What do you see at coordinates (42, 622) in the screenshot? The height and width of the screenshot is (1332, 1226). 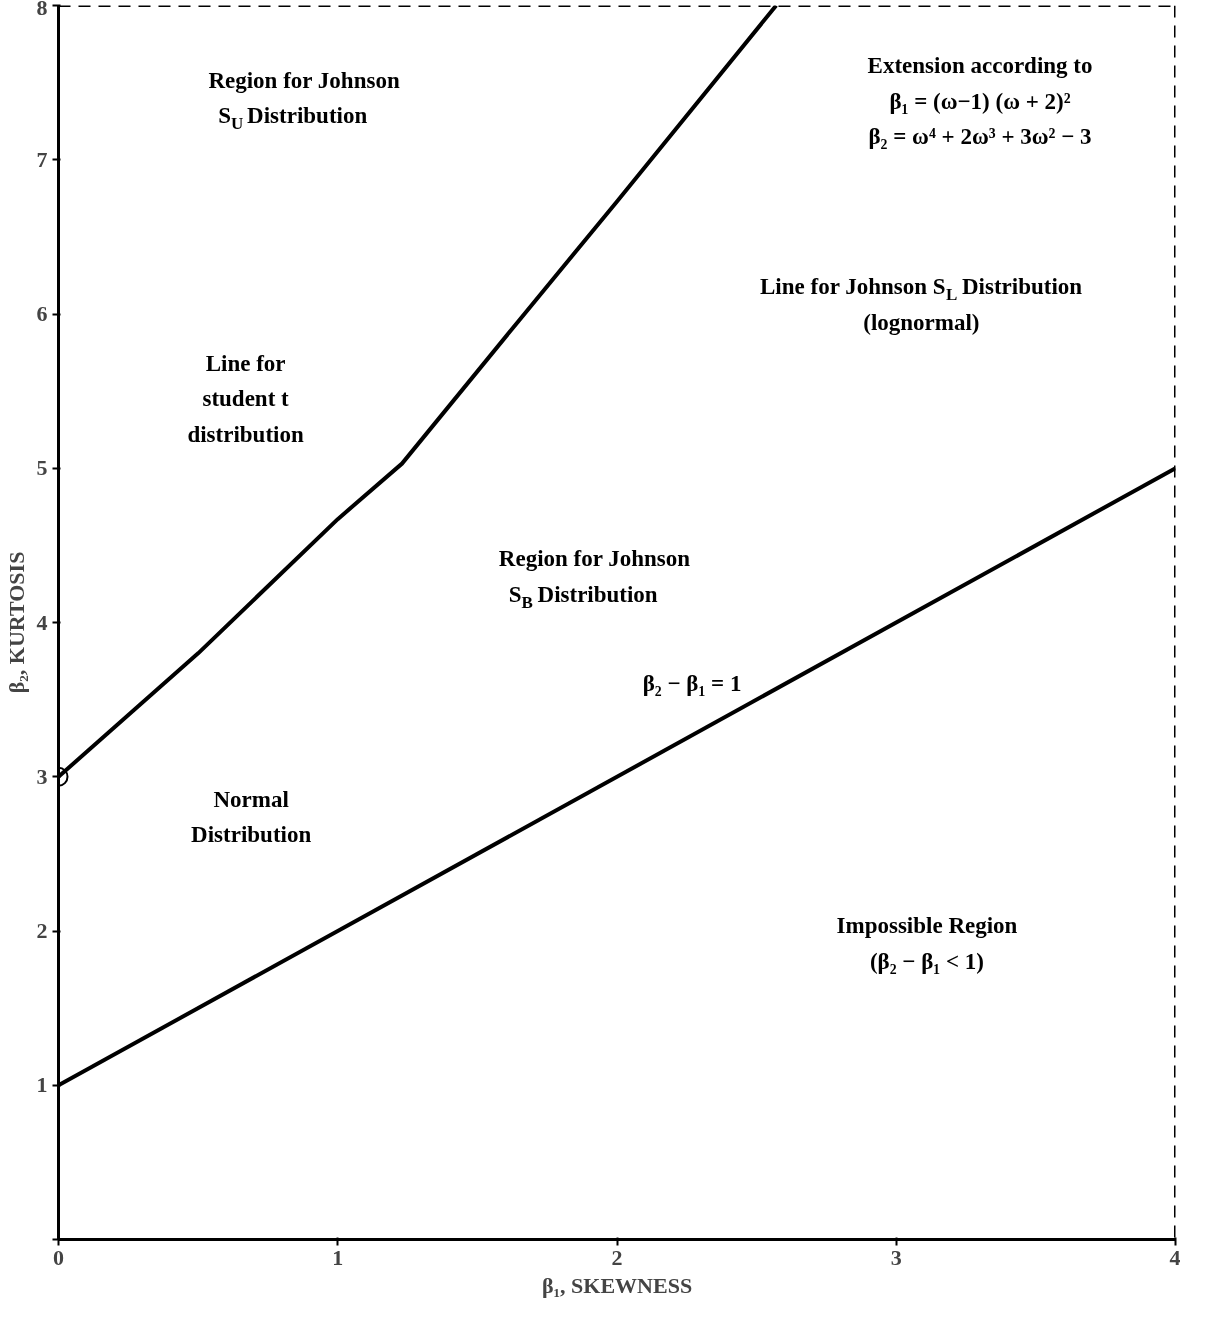 I see `y-tick-label: 4` at bounding box center [42, 622].